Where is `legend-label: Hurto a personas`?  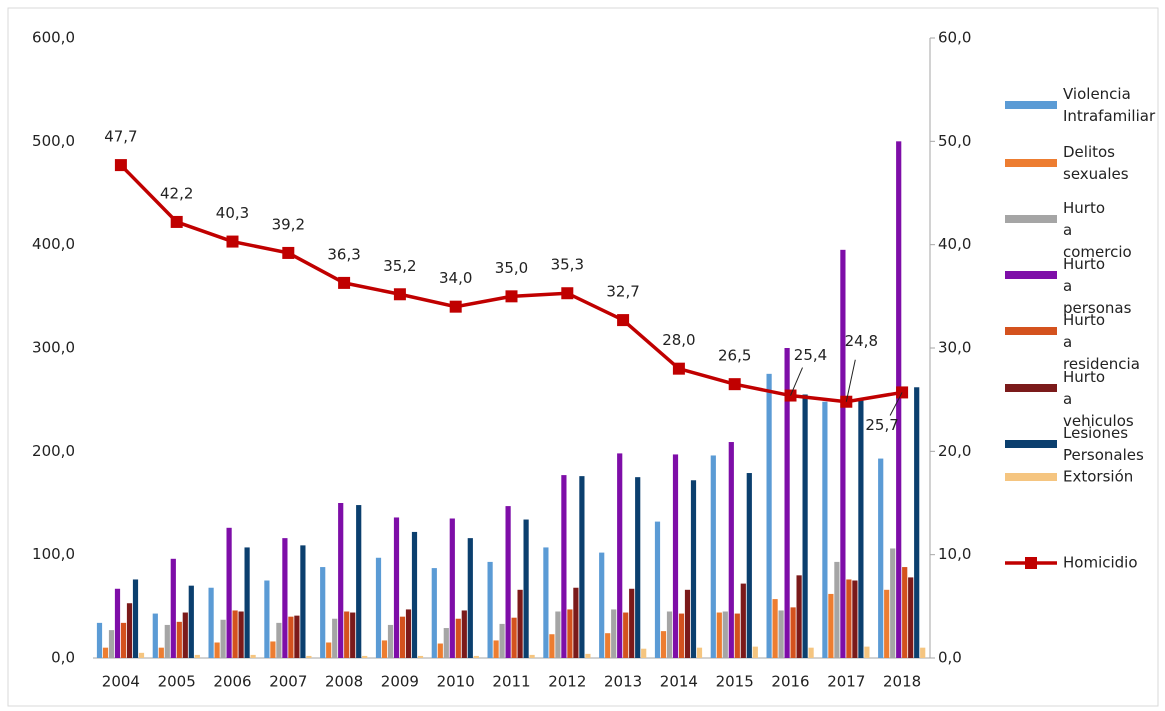 legend-label: Hurto a personas is located at coordinates (1097, 286).